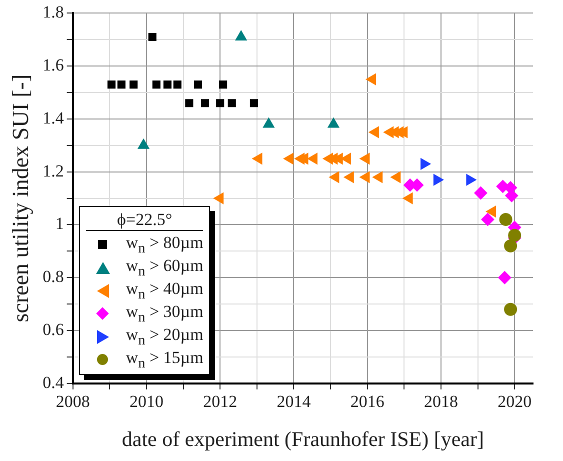 This screenshot has width=563, height=461. What do you see at coordinates (53, 382) in the screenshot?
I see `y-tick-label: 0.4` at bounding box center [53, 382].